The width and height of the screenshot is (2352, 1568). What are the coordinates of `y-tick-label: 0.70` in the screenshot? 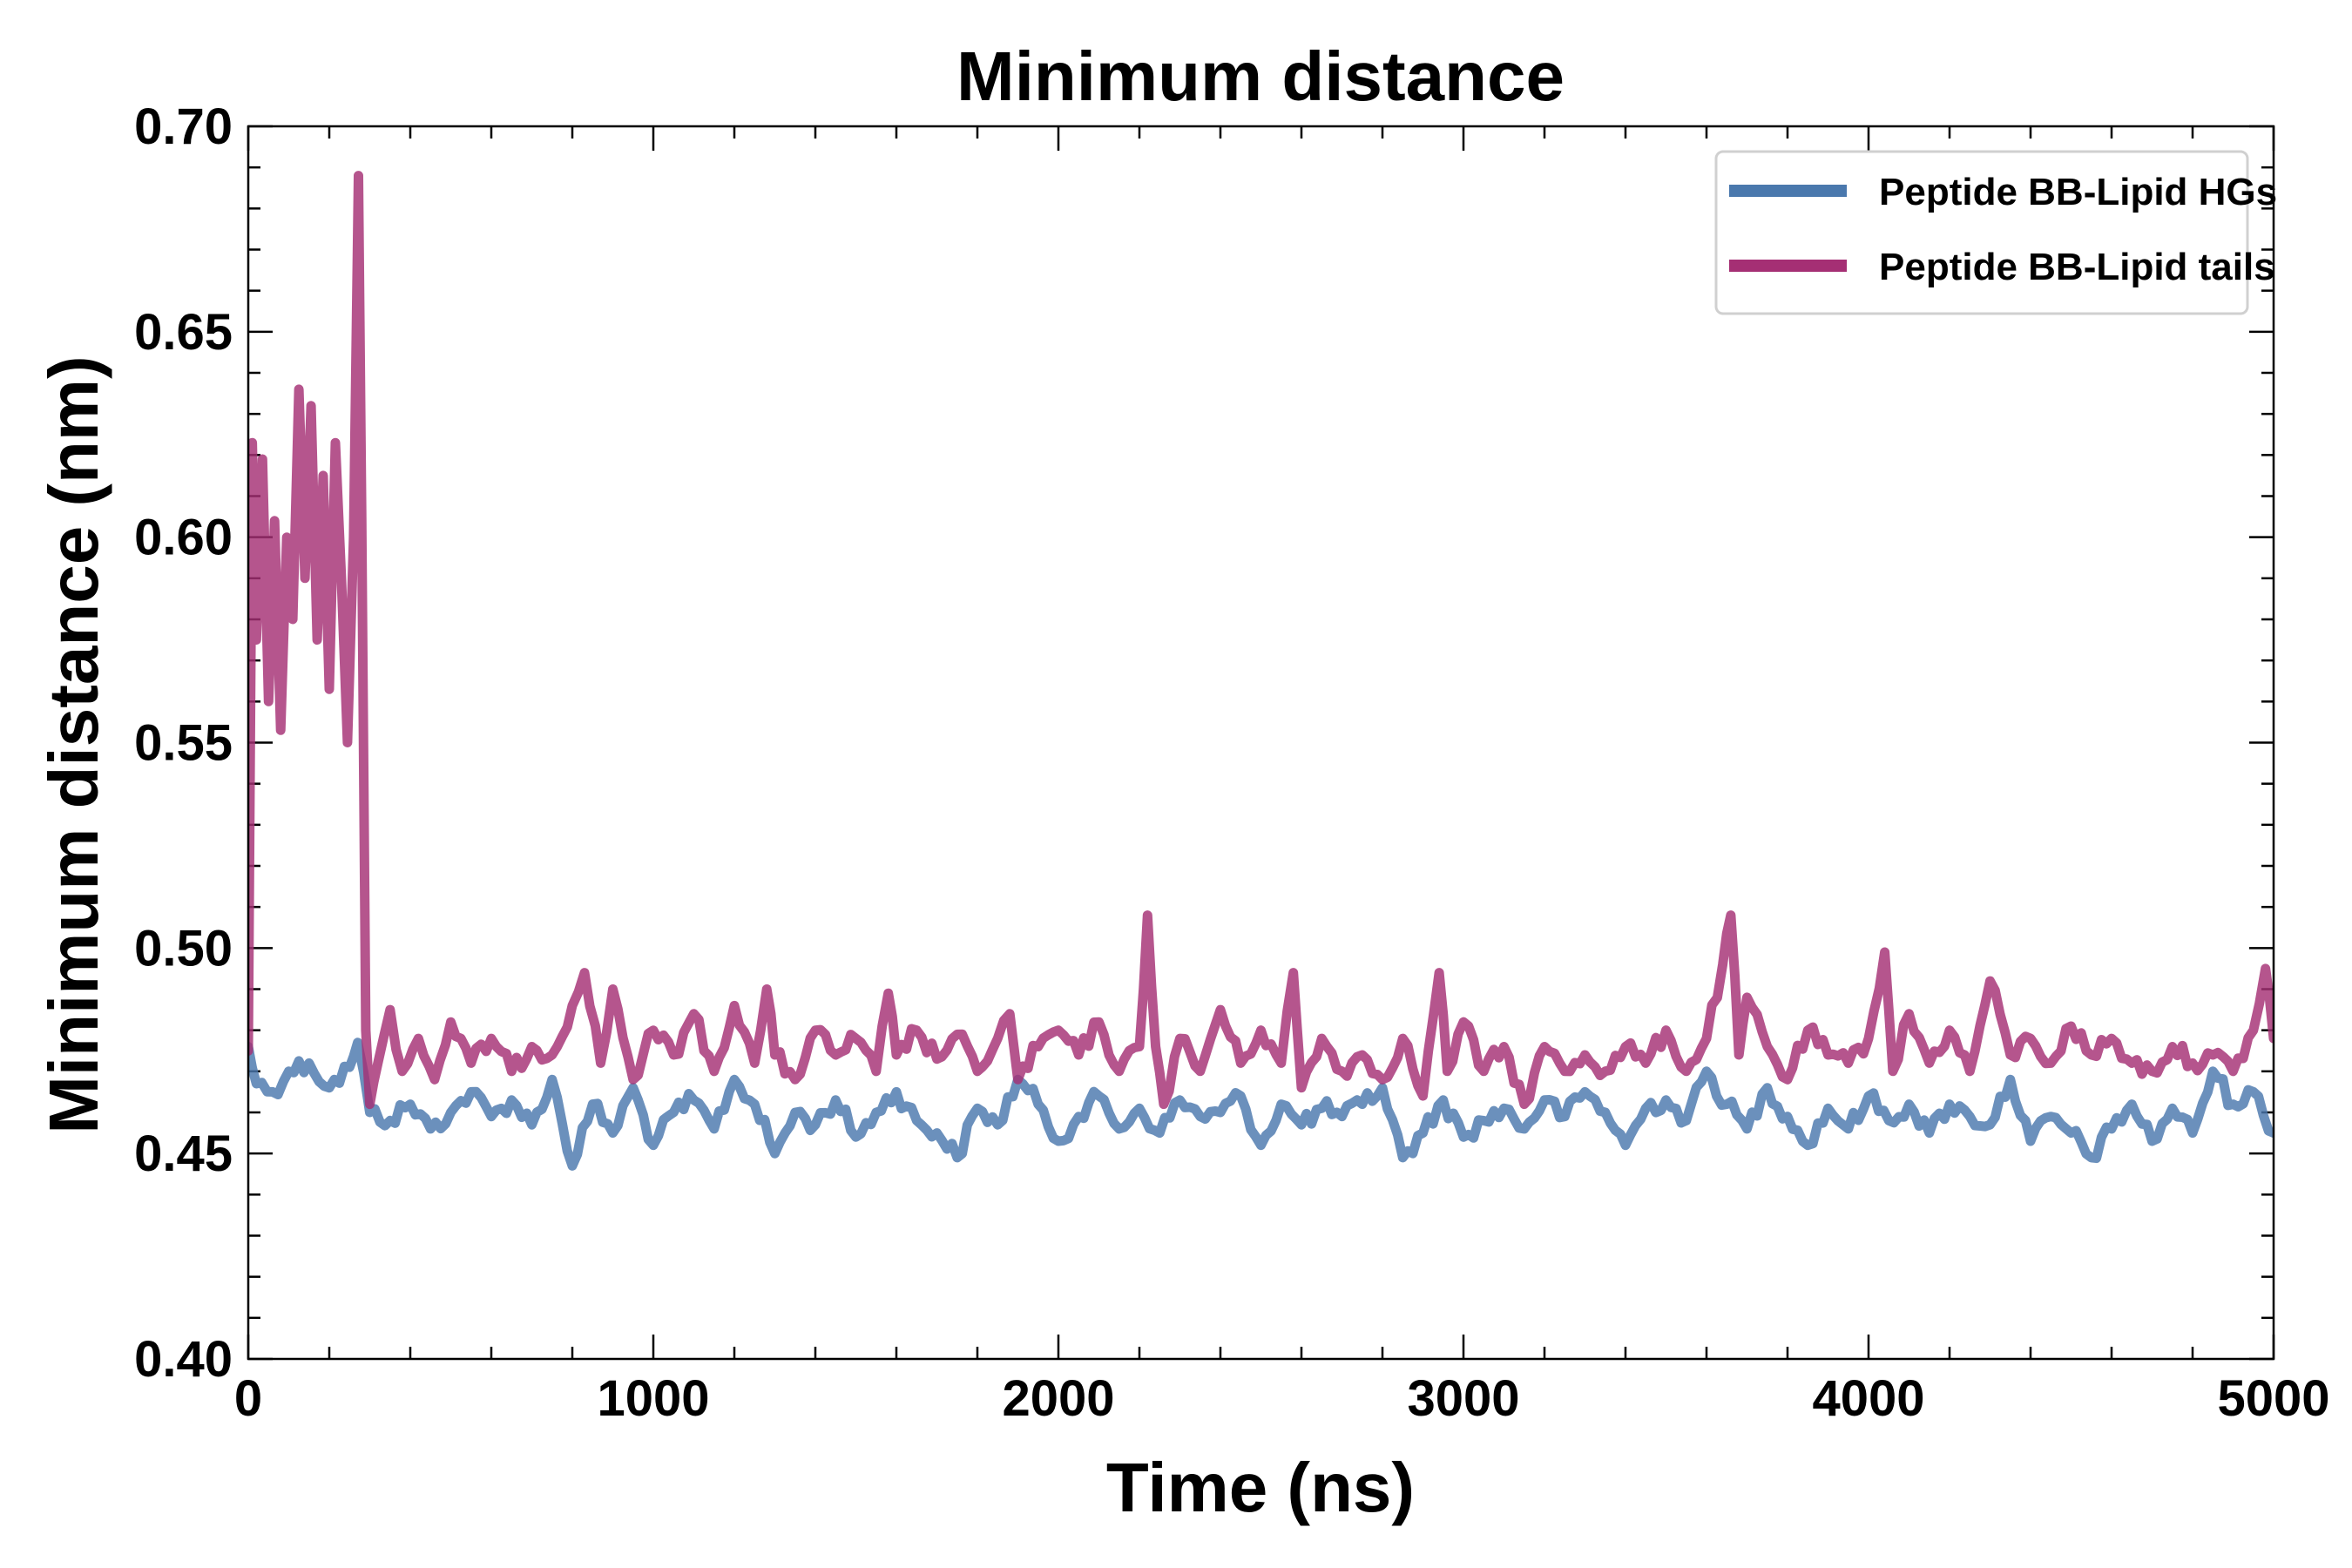 It's located at (183, 126).